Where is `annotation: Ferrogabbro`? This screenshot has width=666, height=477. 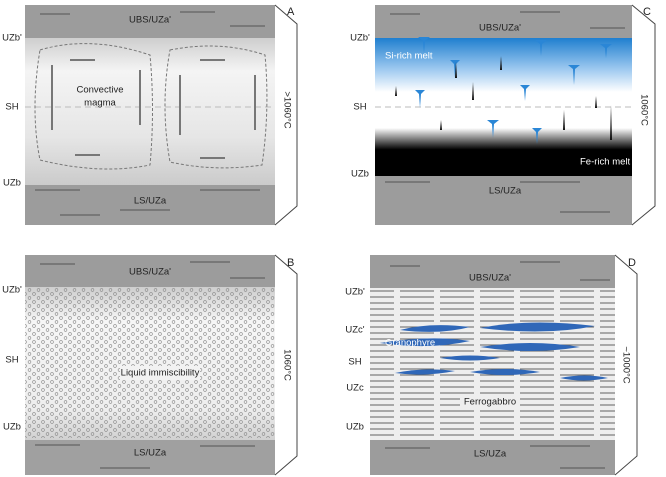
annotation: Ferrogabbro is located at coordinates (490, 402).